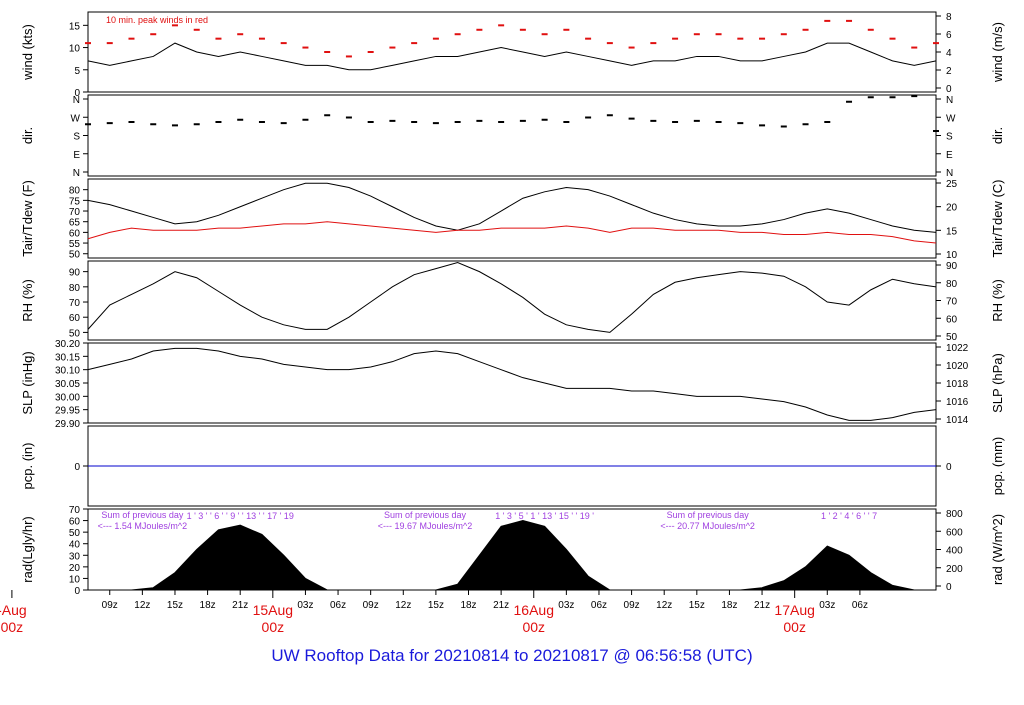 The width and height of the screenshot is (1024, 705). What do you see at coordinates (952, 208) in the screenshot?
I see `temp-right-tick-label: 20` at bounding box center [952, 208].